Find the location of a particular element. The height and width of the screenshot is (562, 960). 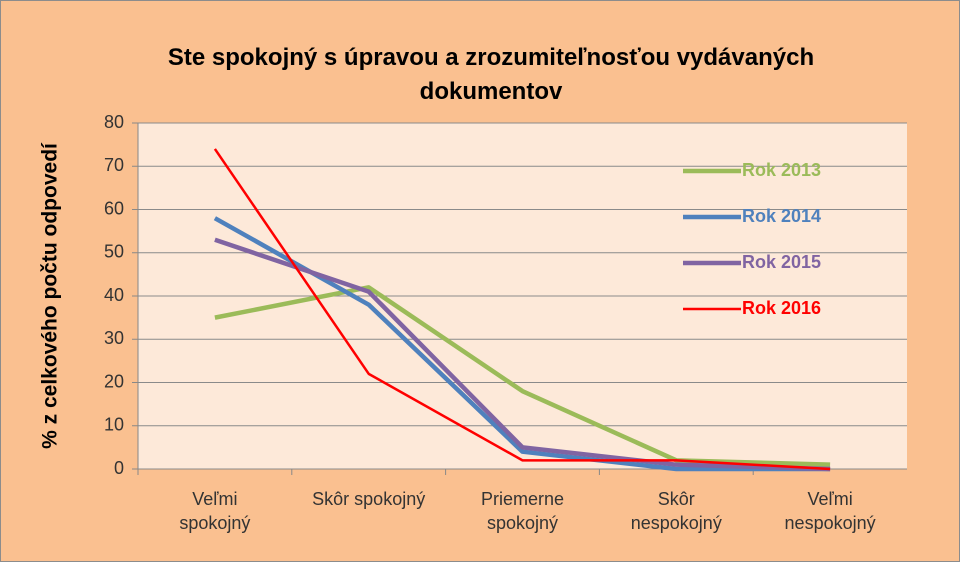

y-tick-label: 0 is located at coordinates (119, 468).